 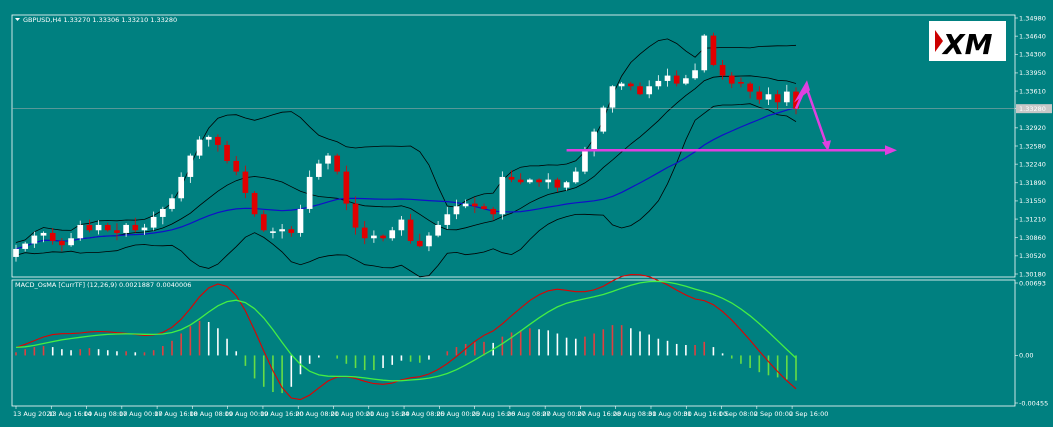 I want to click on price-tick-label: 1.32580, so click(x=1032, y=146).